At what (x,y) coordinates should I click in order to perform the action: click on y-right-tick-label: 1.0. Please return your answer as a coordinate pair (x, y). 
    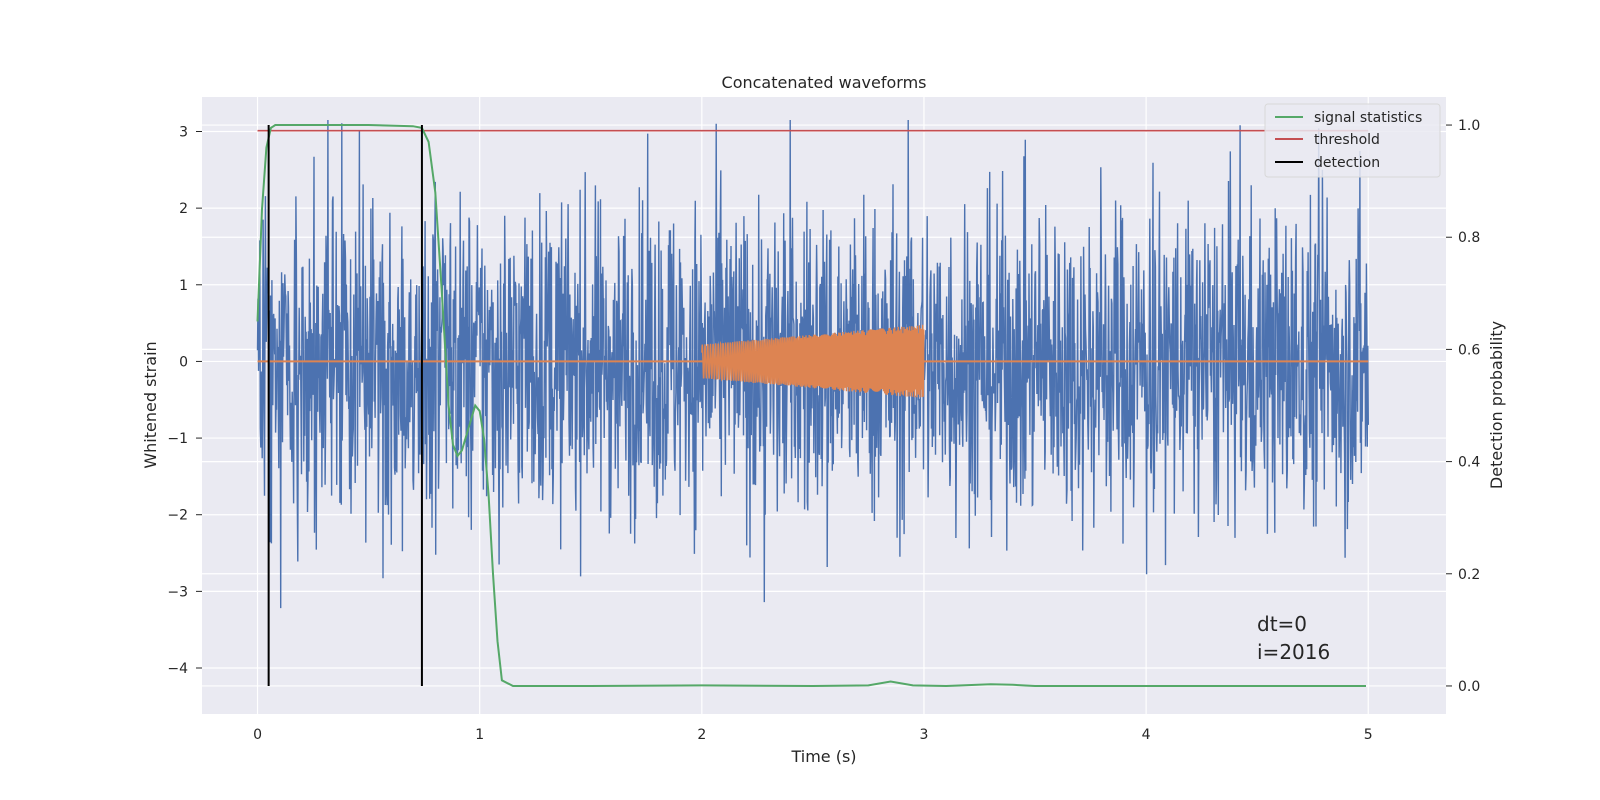
    Looking at the image, I should click on (1469, 126).